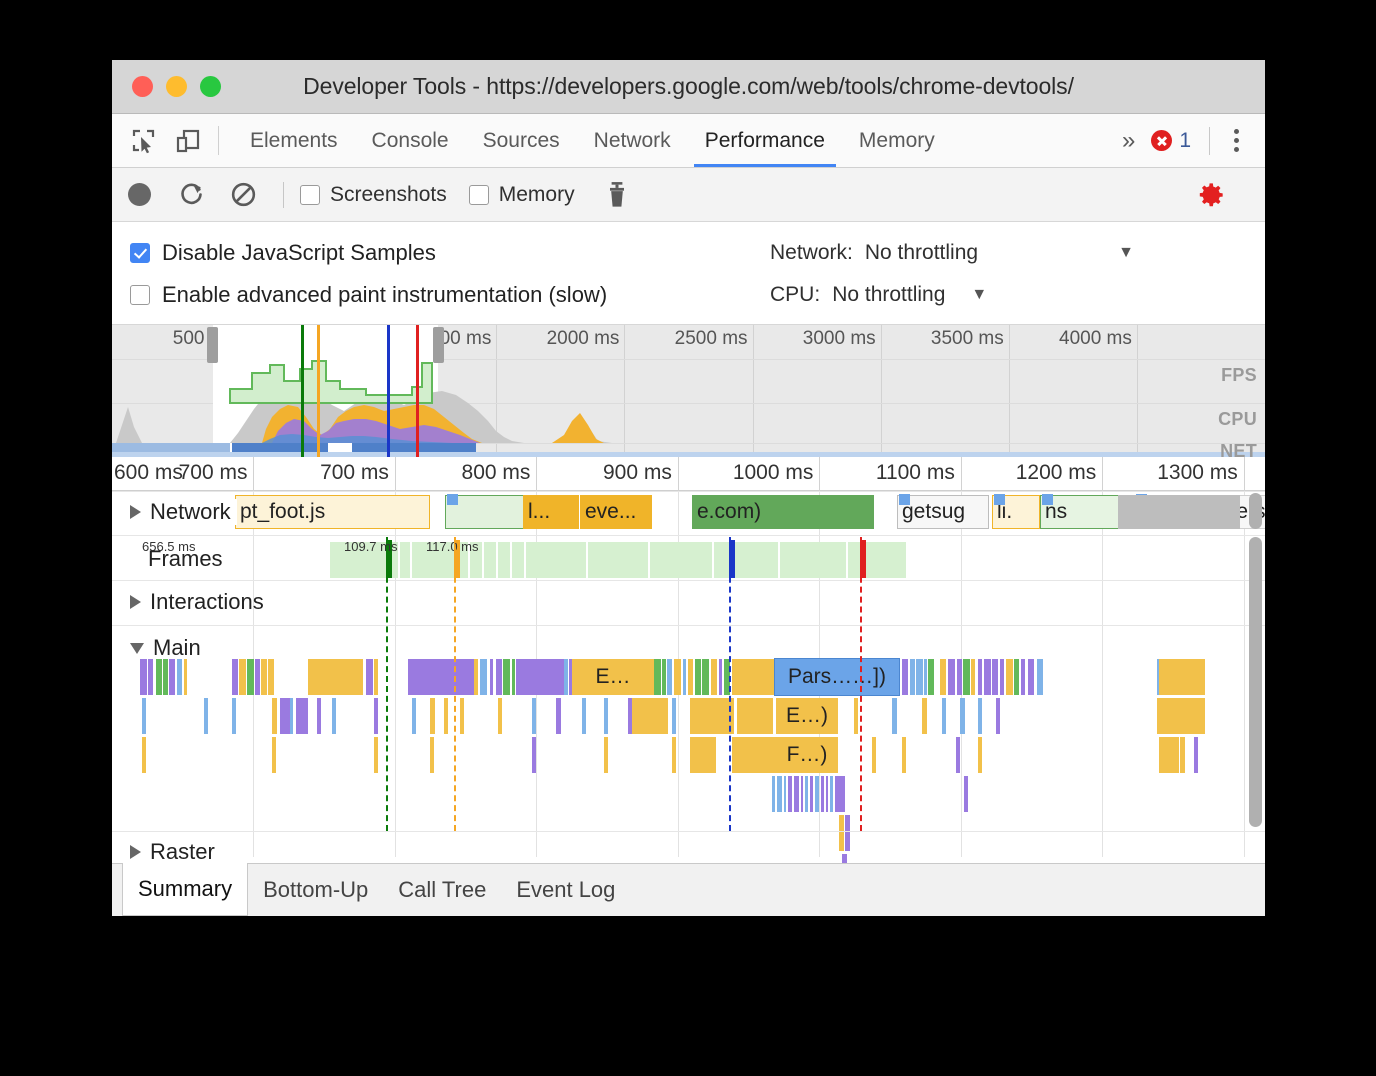 The image size is (1376, 1076). I want to click on advanced-paint-box, so click(140, 295).